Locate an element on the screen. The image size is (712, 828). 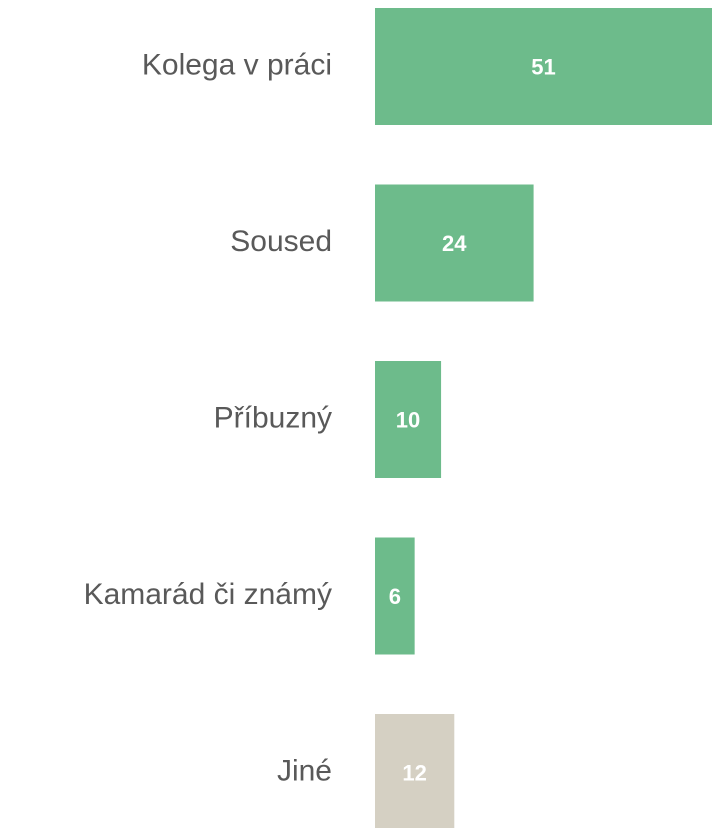
value-label: 24 is located at coordinates (454, 243).